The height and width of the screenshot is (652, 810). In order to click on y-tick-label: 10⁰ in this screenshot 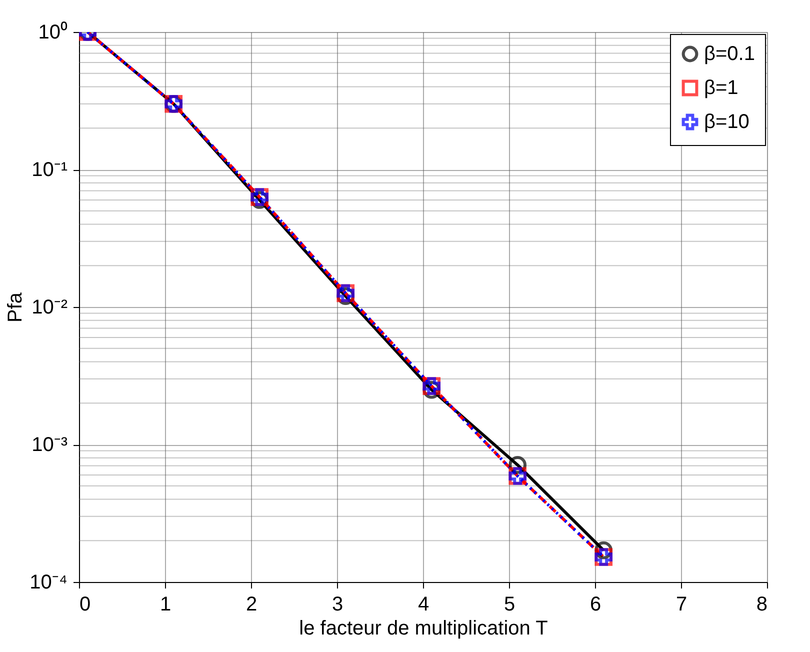, I will do `click(53, 32)`.